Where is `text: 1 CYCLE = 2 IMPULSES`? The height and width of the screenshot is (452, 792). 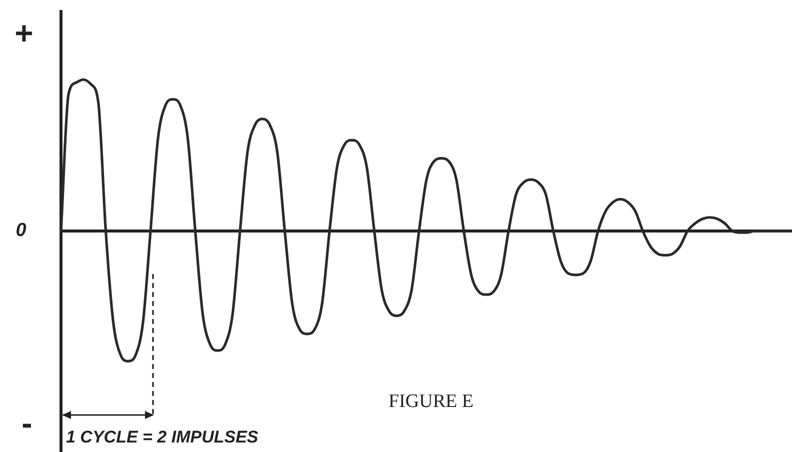 text: 1 CYCLE = 2 IMPULSES is located at coordinates (162, 437).